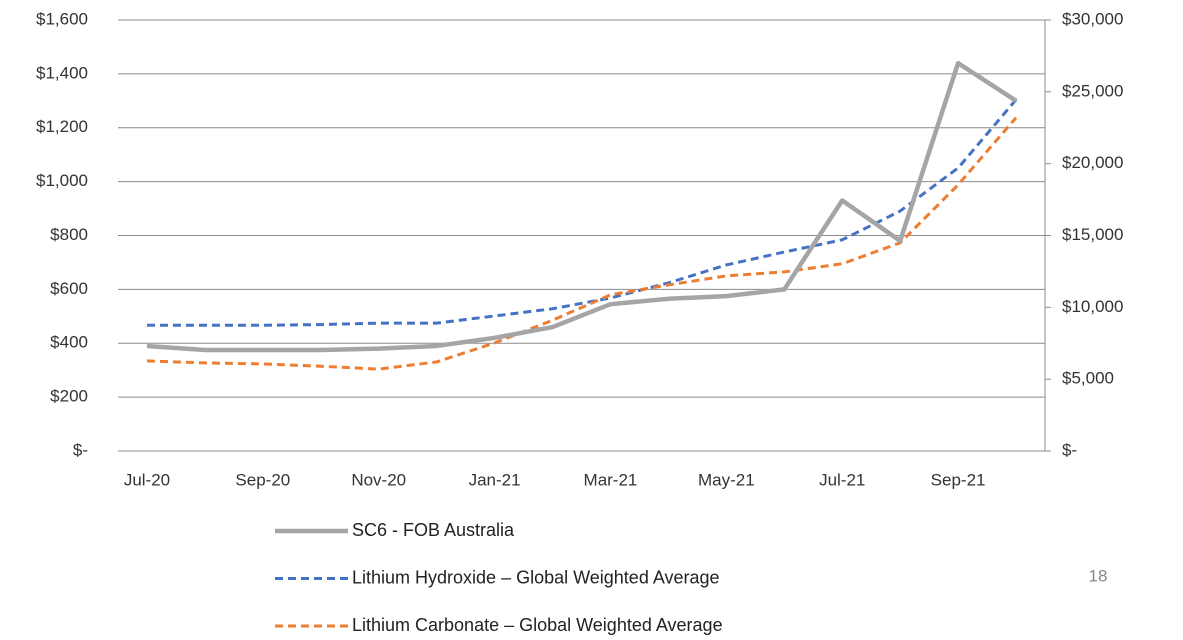  What do you see at coordinates (69, 234) in the screenshot?
I see `y-tick-label: $800` at bounding box center [69, 234].